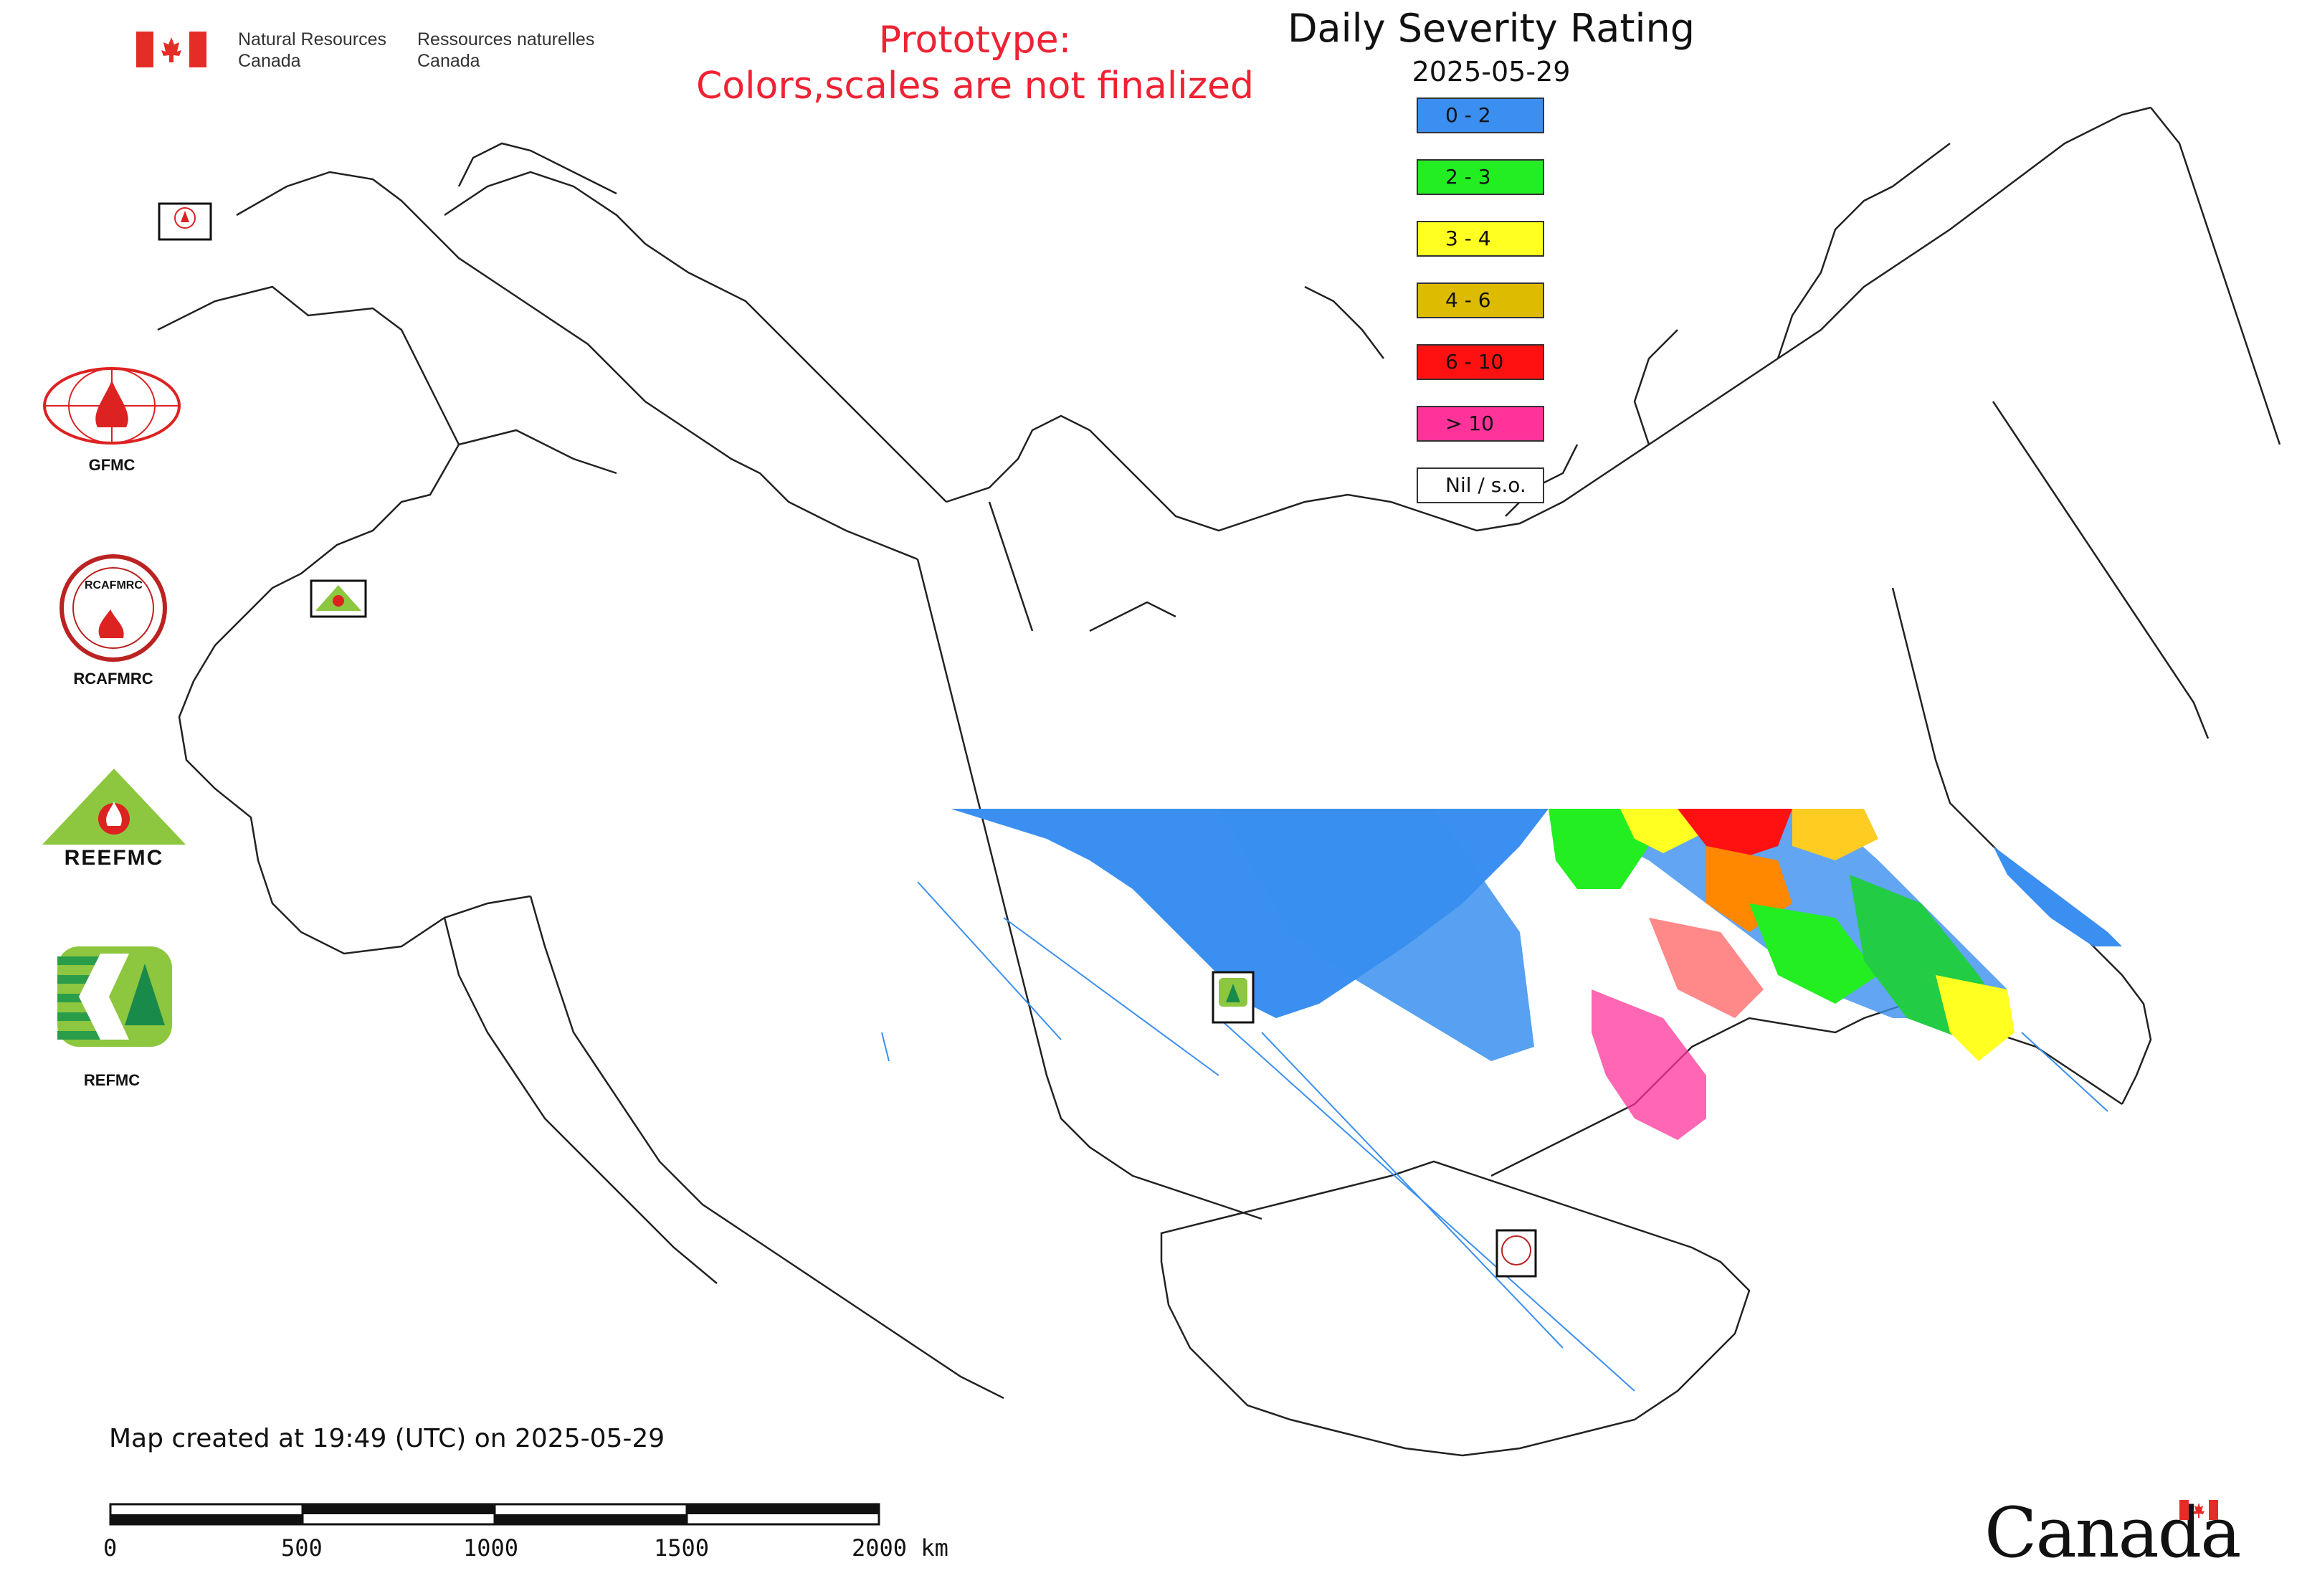 Image resolution: width=2302 pixels, height=1596 pixels. I want to click on legend-item-gt-10: > 10, so click(1481, 424).